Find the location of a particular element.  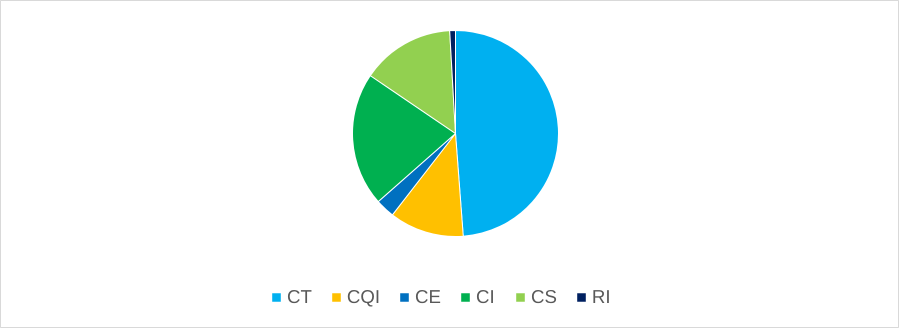

legend-label: CE is located at coordinates (428, 297).